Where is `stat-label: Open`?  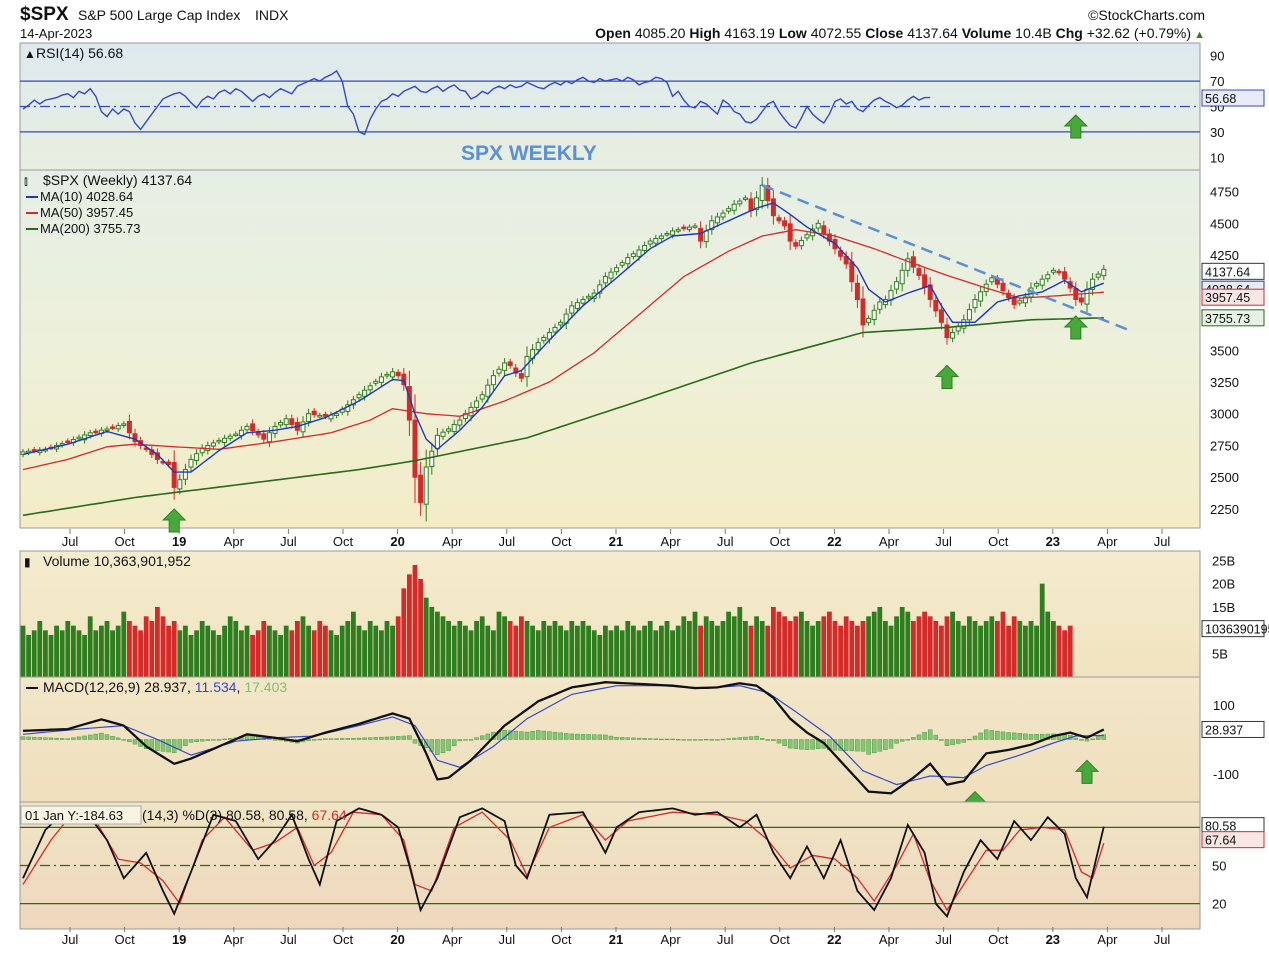 stat-label: Open is located at coordinates (615, 33).